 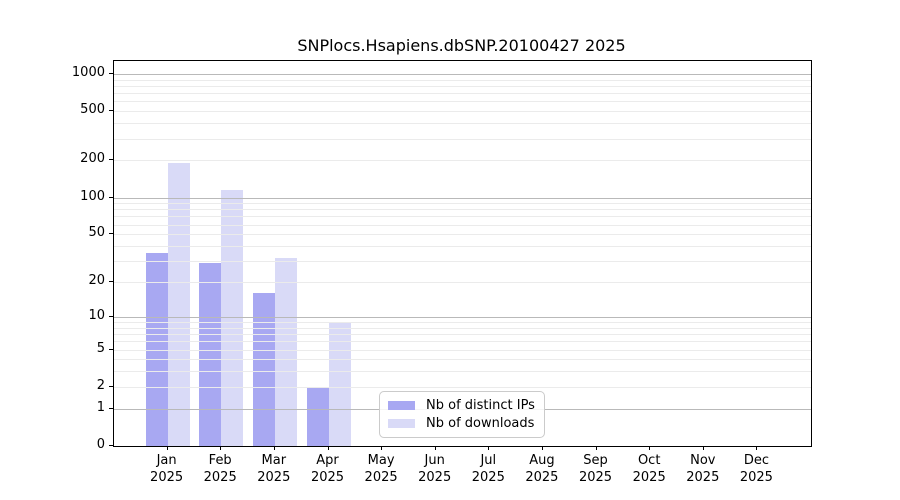 I want to click on legend-item-downloads: Nb of downloads, so click(x=462, y=423).